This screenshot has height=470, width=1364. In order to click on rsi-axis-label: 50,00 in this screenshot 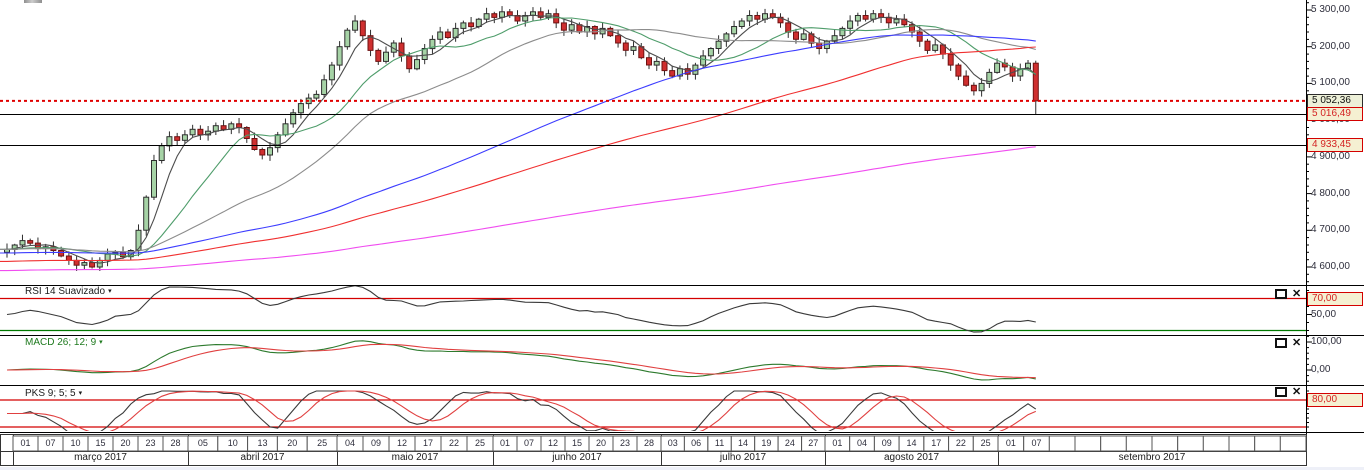, I will do `click(1324, 314)`.